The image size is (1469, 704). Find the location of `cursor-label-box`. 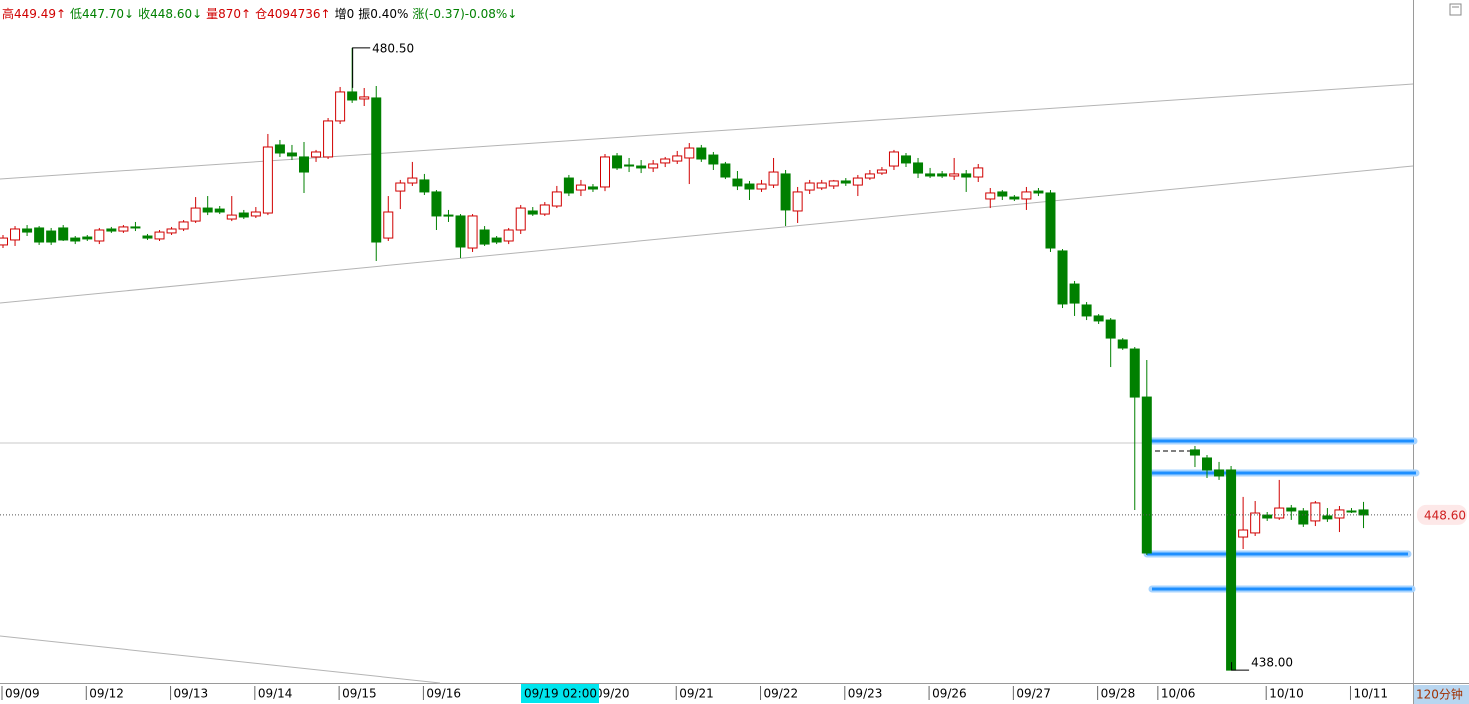

cursor-label-box is located at coordinates (560, 693).